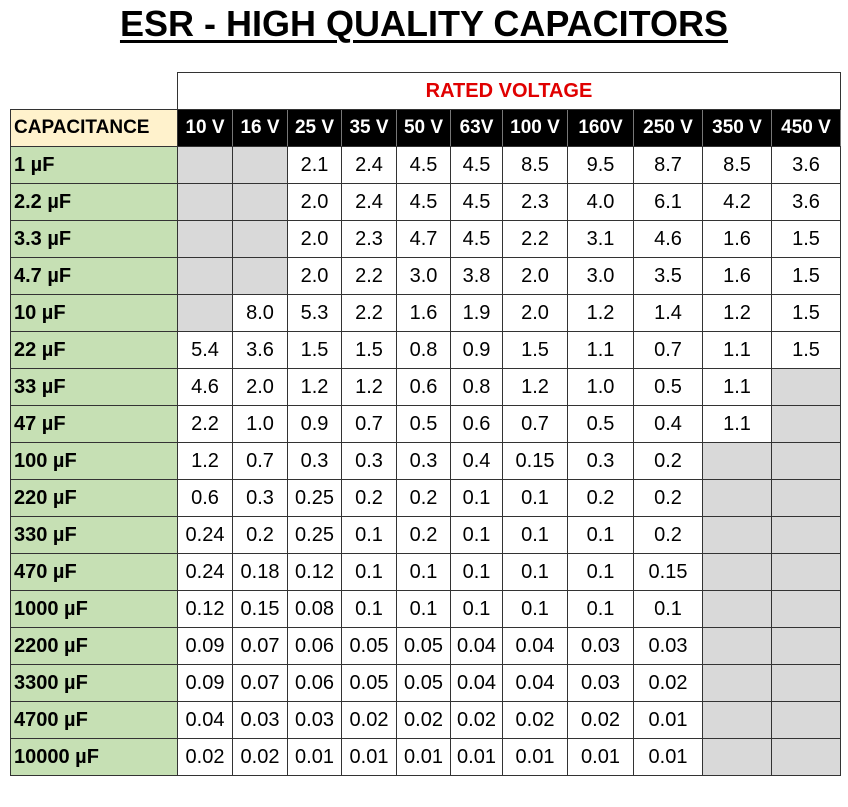 The width and height of the screenshot is (848, 807). I want to click on table-row: 47 µF 2.2 1.0 0.9 0.7 0.5 0.6 0.7 0.5 0.4 1.1, so click(425, 424).